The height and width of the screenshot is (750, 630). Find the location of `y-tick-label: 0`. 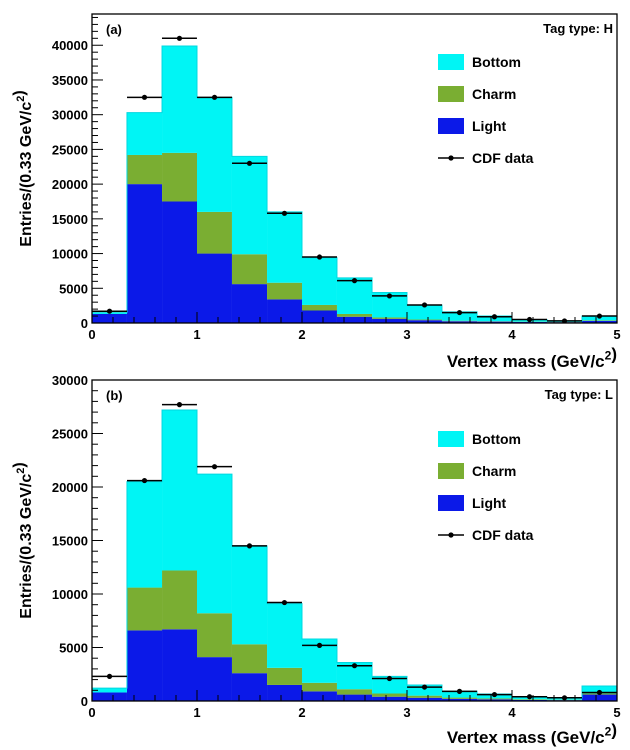

y-tick-label: 0 is located at coordinates (84, 701).